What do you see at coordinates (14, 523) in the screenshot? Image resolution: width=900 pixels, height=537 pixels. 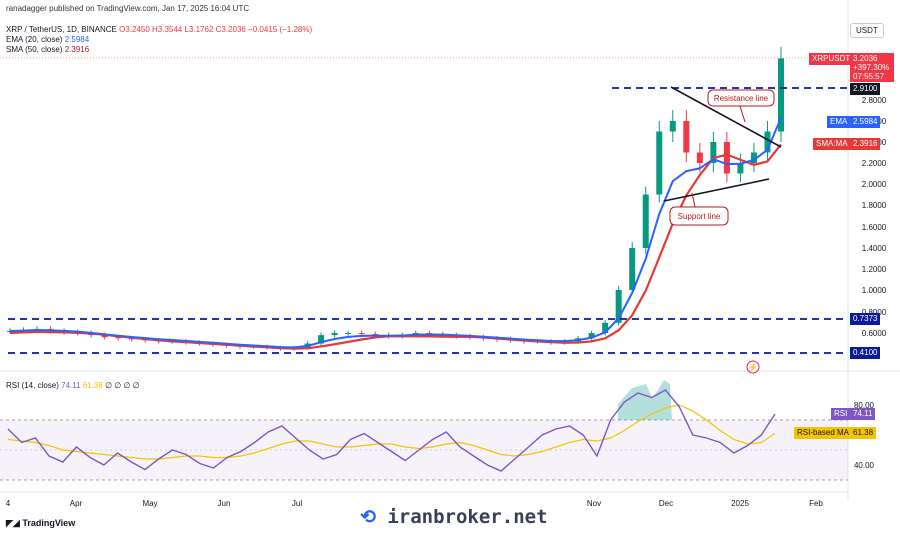 I see `tv-brand-icon: ◤◢` at bounding box center [14, 523].